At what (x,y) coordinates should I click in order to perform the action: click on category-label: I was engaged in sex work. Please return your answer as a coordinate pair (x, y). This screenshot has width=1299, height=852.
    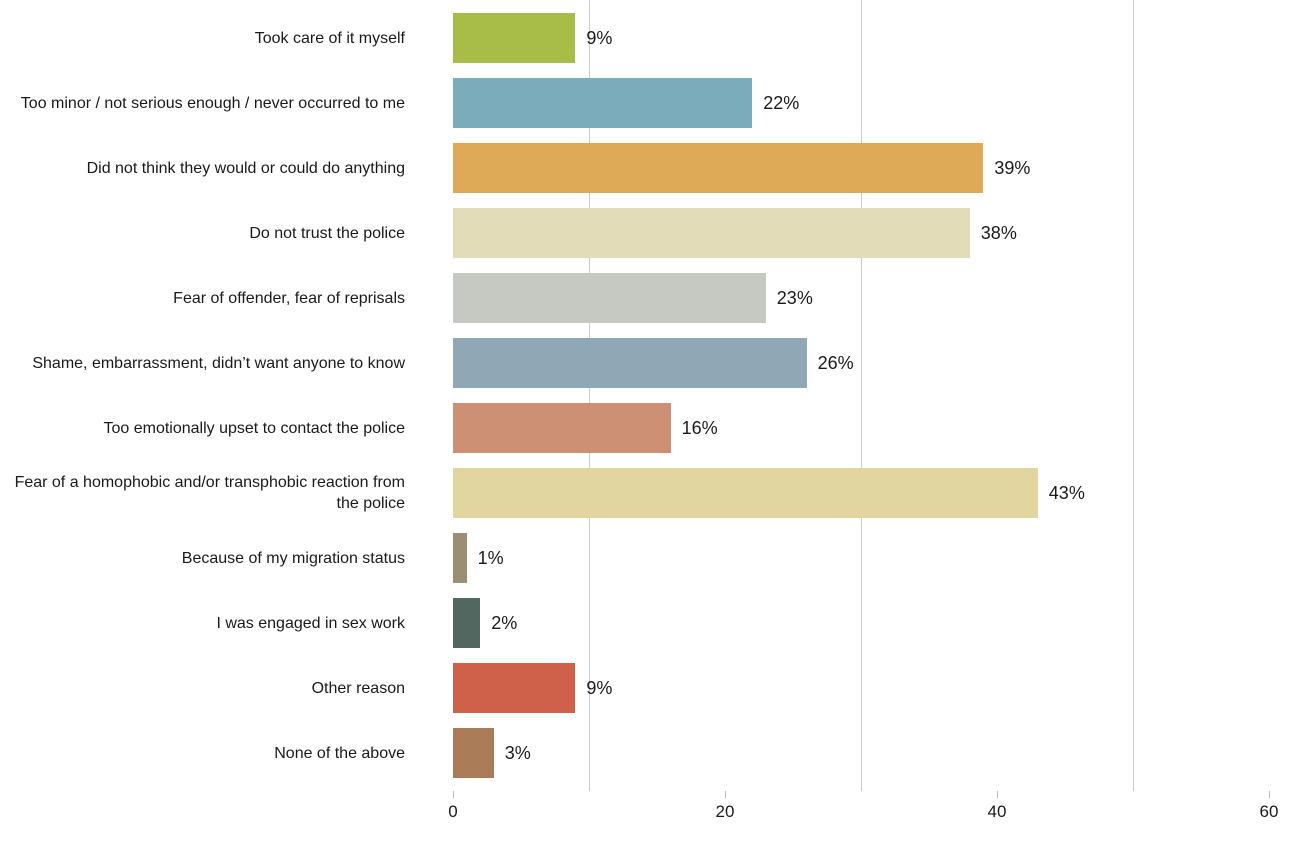
    Looking at the image, I should click on (310, 623).